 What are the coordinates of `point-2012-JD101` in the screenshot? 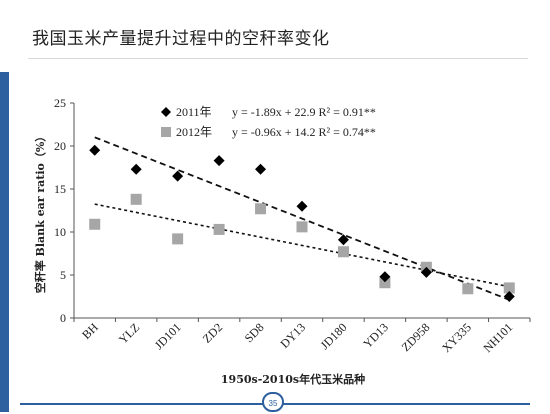 It's located at (178, 239).